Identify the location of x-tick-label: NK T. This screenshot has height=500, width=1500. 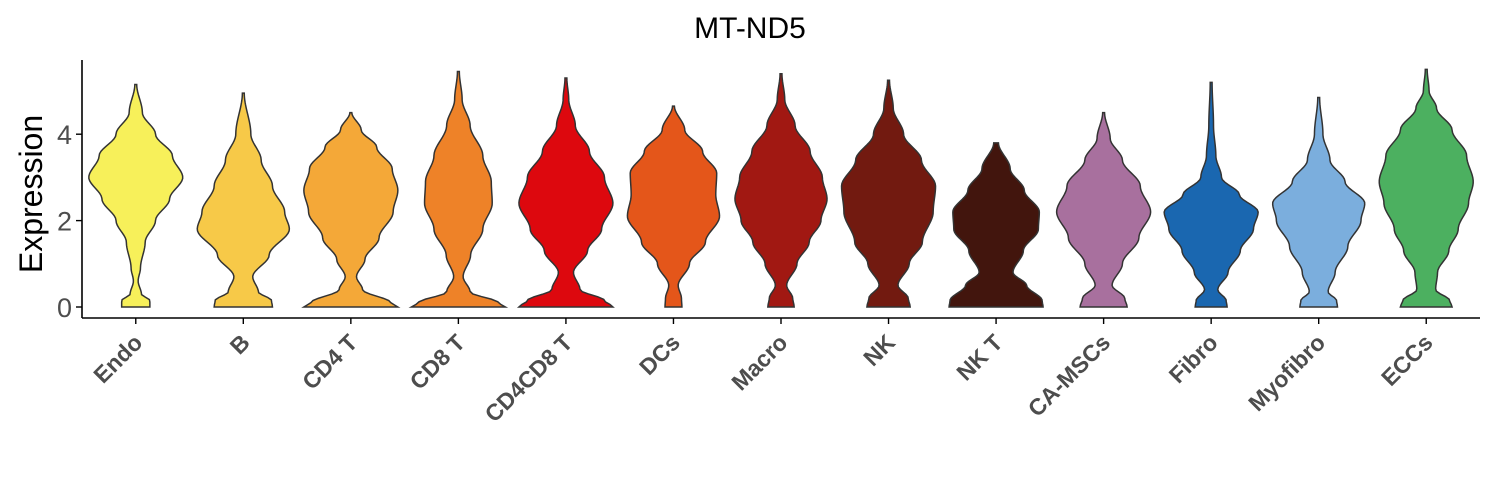
(979, 357).